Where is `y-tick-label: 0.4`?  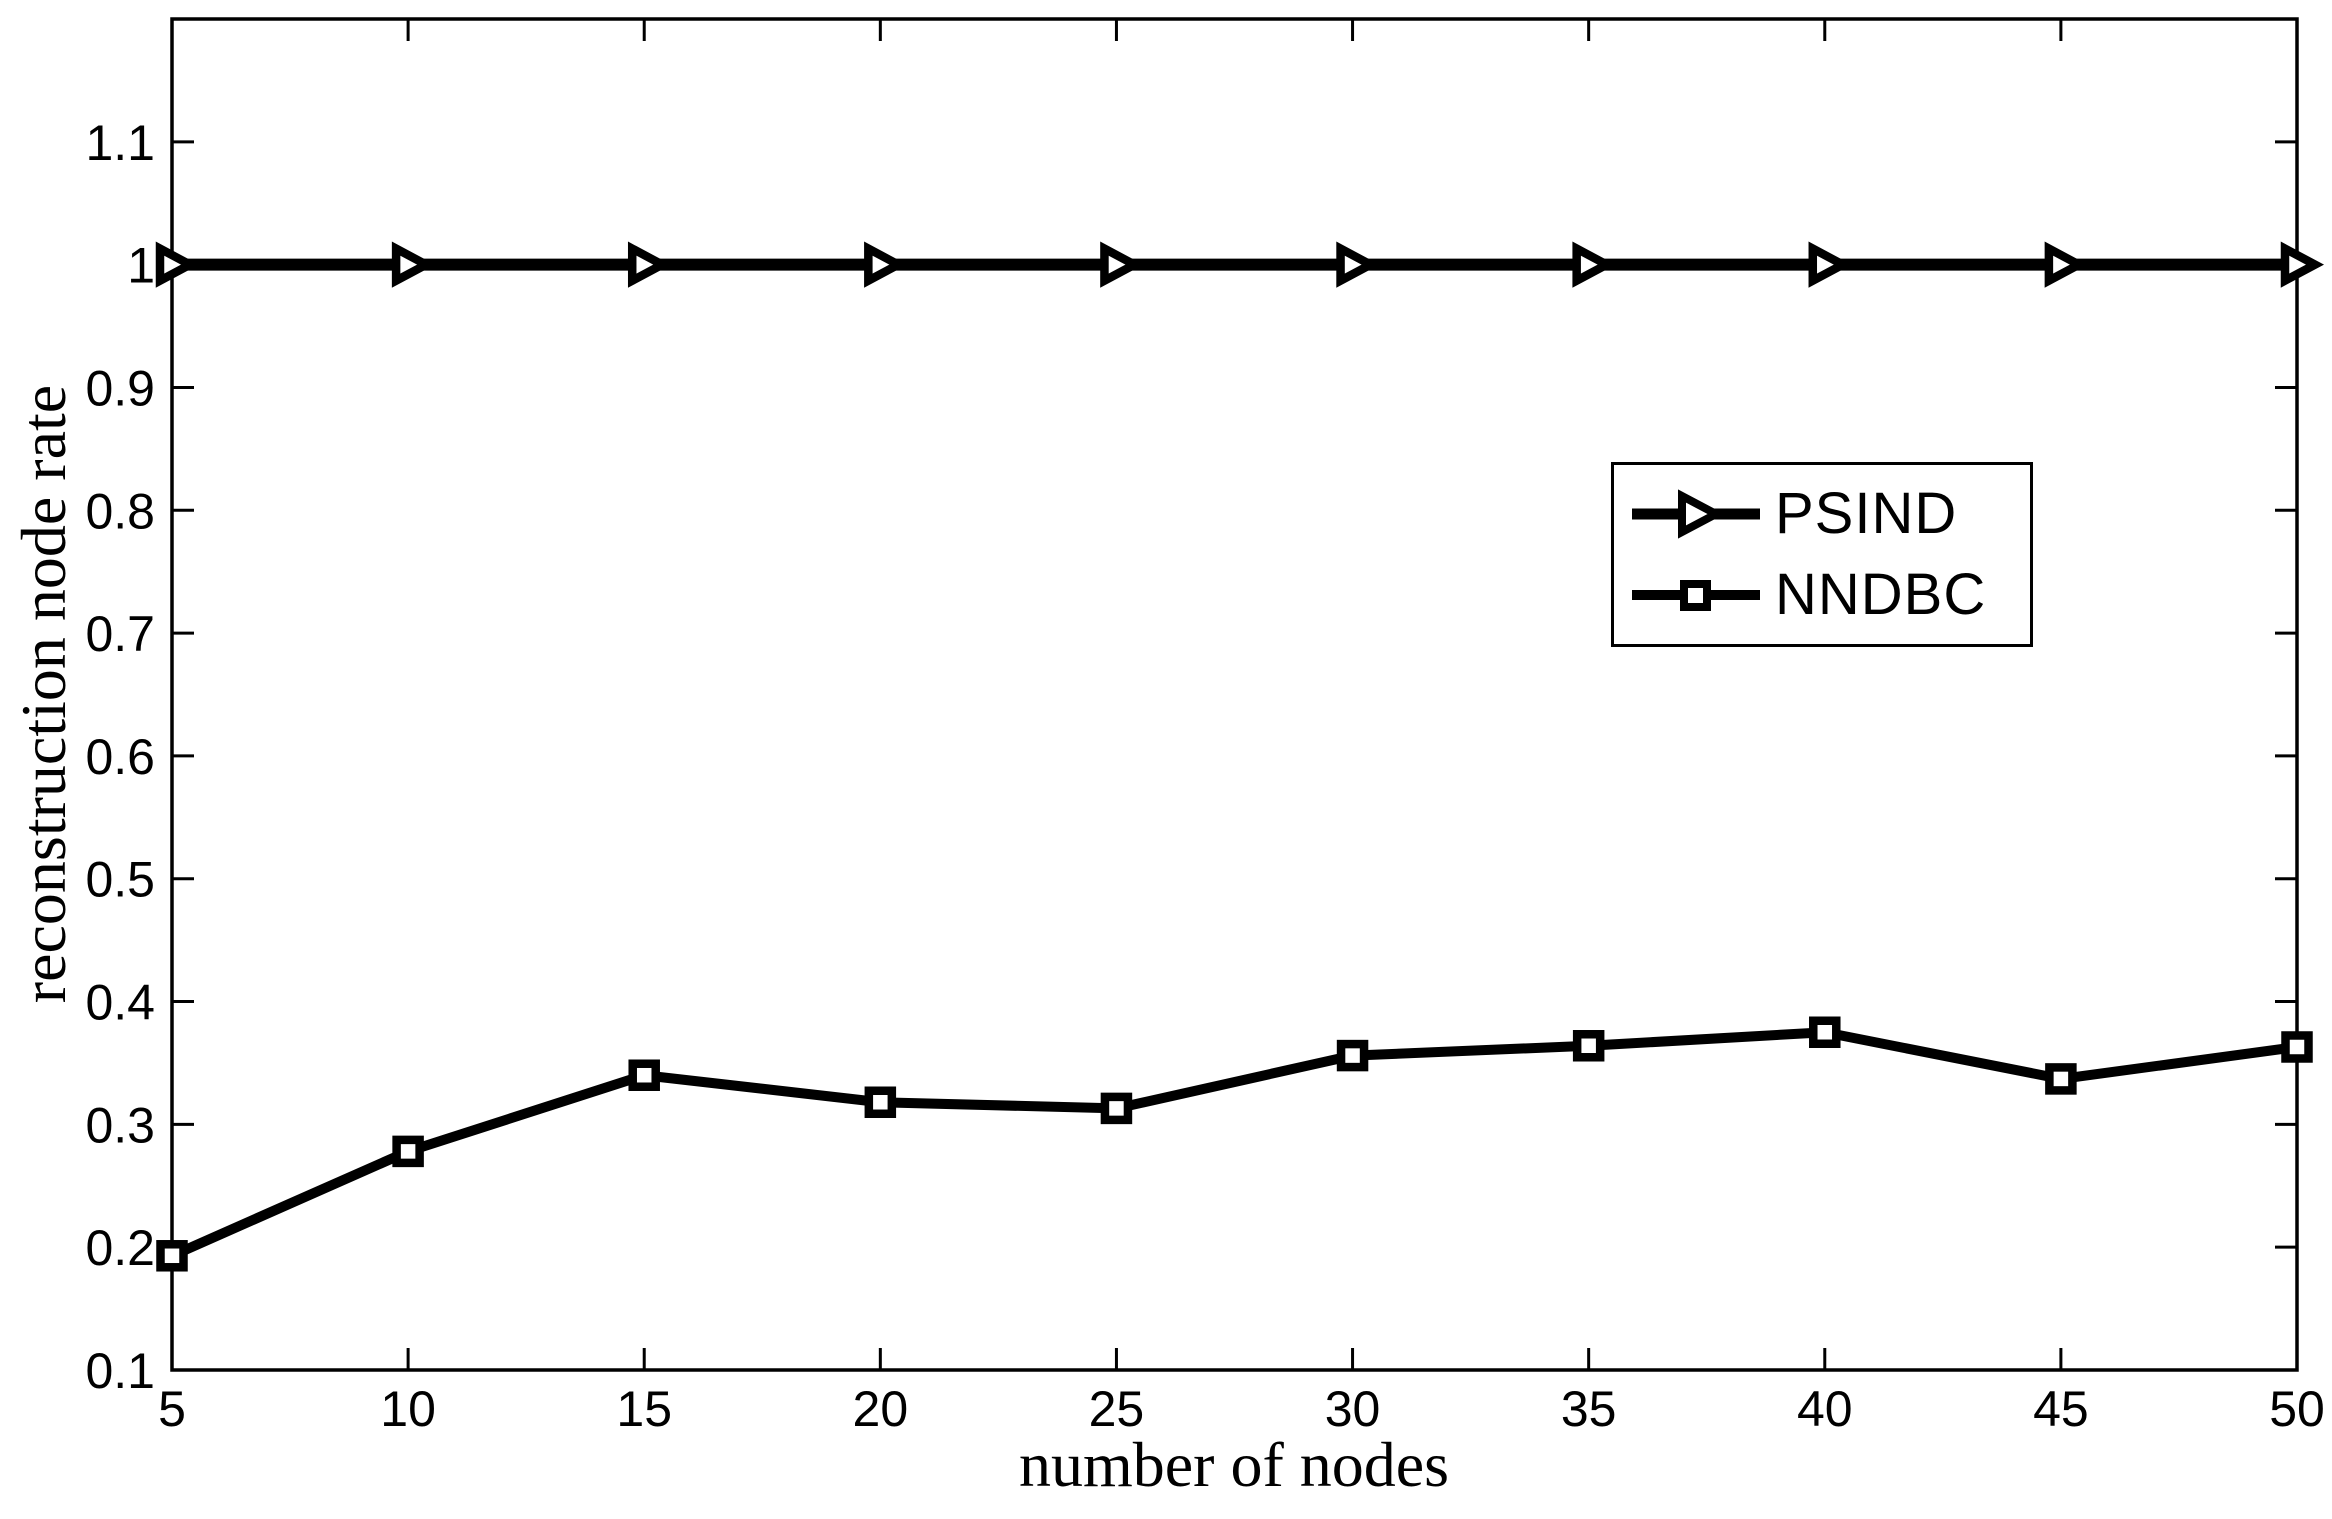 y-tick-label: 0.4 is located at coordinates (120, 1003).